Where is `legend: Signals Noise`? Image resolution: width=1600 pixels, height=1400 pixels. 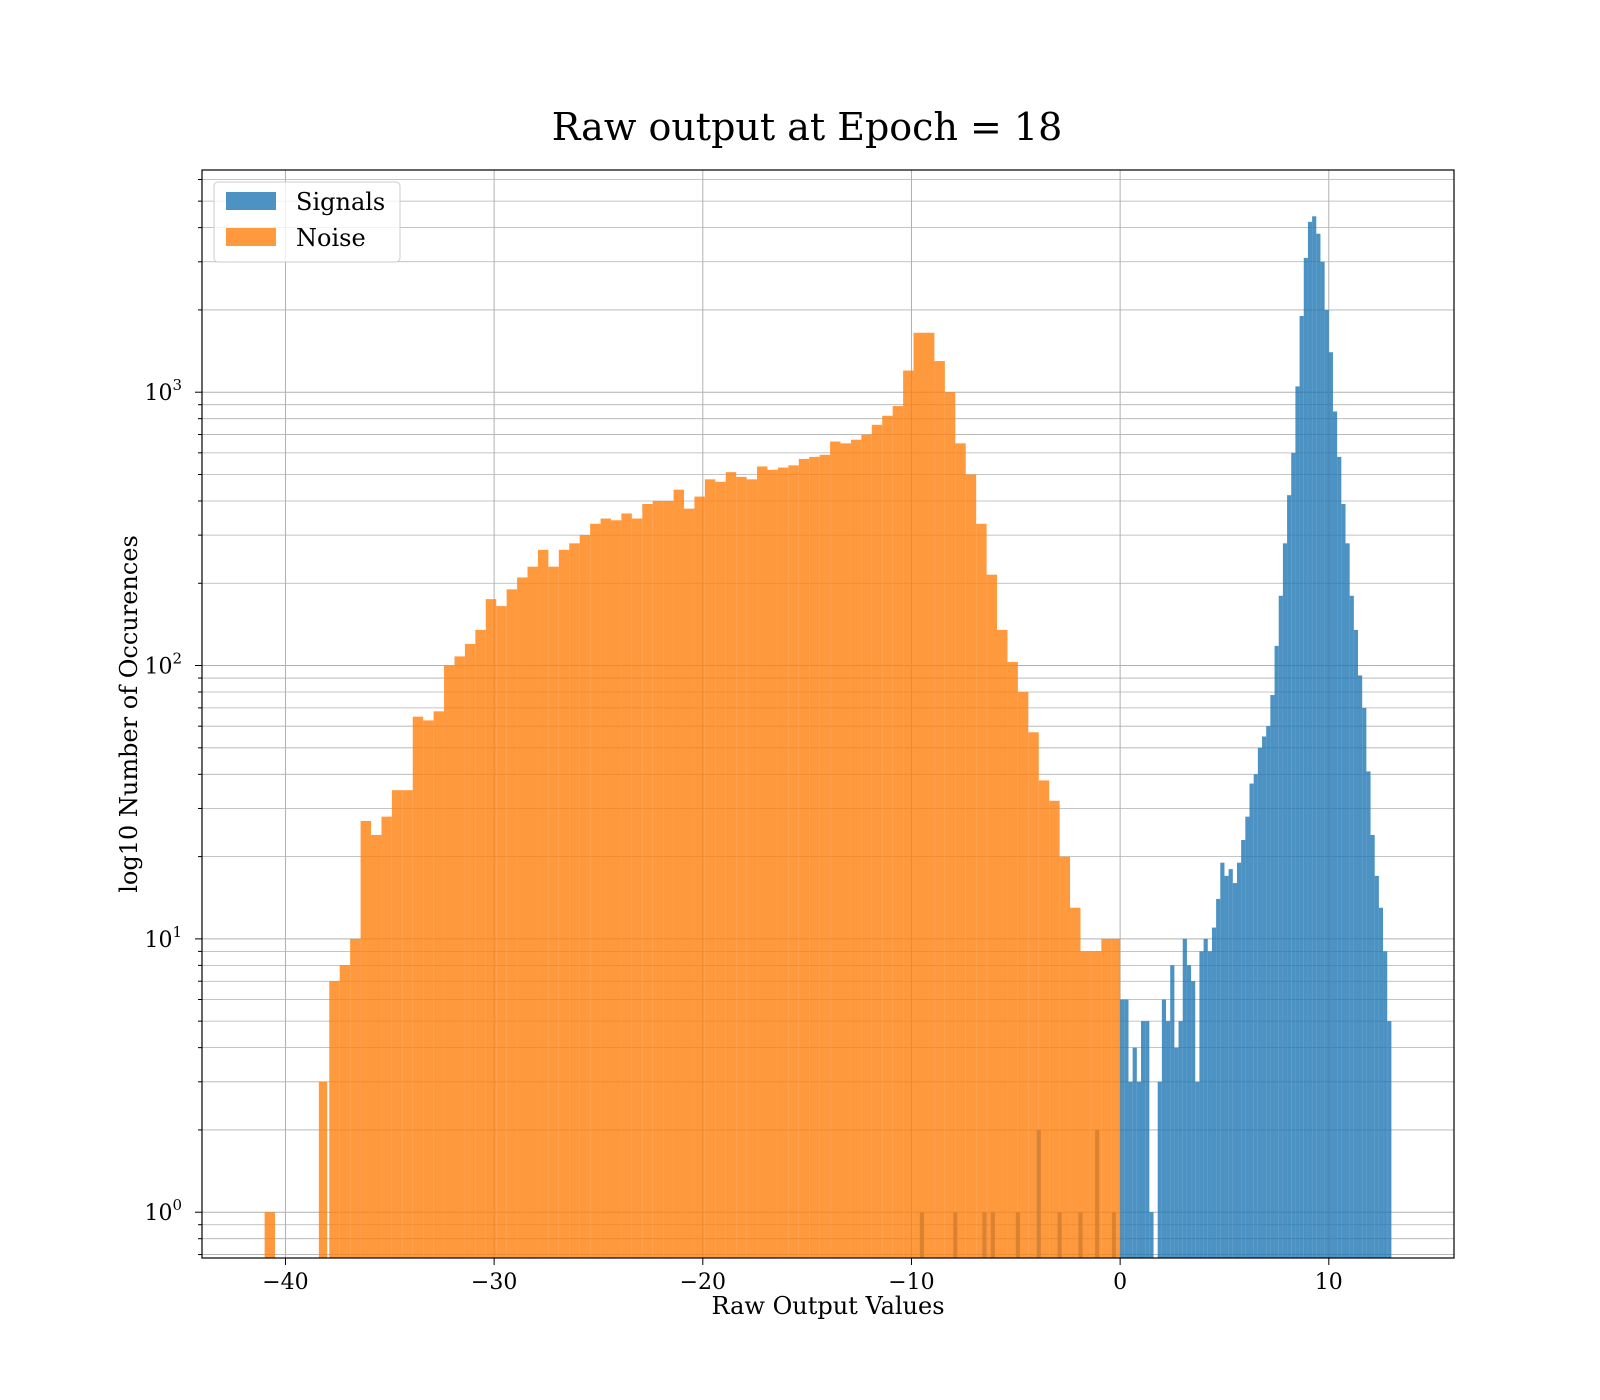 legend: Signals Noise is located at coordinates (307, 222).